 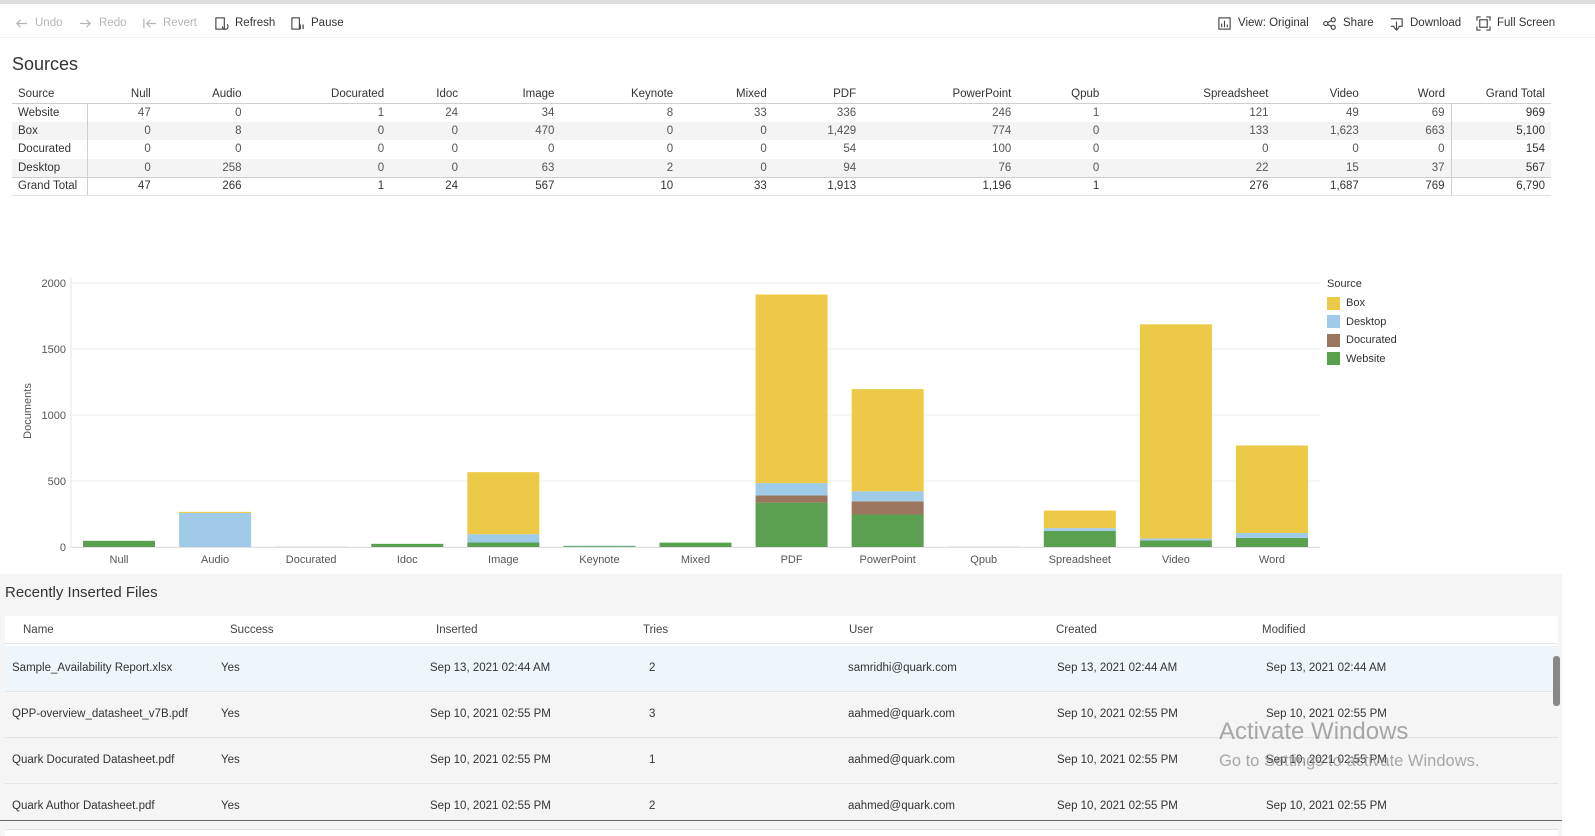 What do you see at coordinates (1500, 149) in the screenshot?
I see `crosstab-grand-total-cell: 154` at bounding box center [1500, 149].